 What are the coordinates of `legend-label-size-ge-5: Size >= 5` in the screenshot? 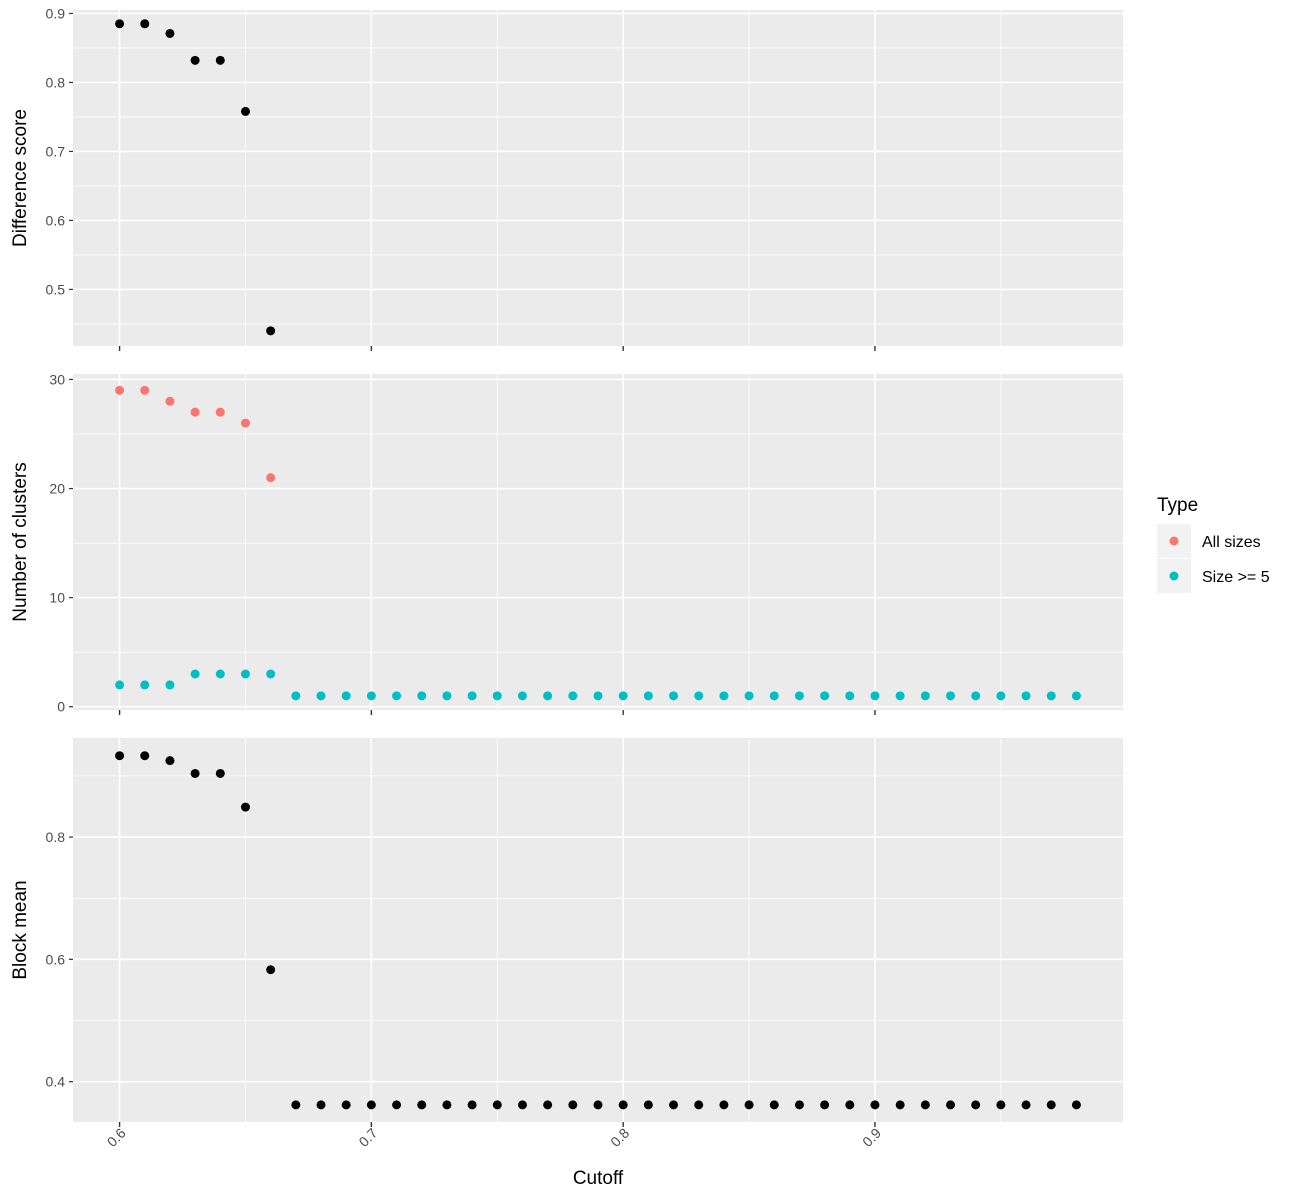 It's located at (1236, 577).